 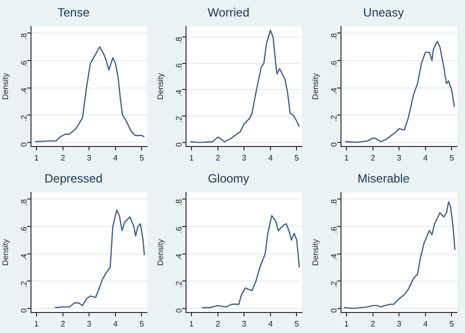 What do you see at coordinates (73, 13) in the screenshot?
I see `chart-title: Tense` at bounding box center [73, 13].